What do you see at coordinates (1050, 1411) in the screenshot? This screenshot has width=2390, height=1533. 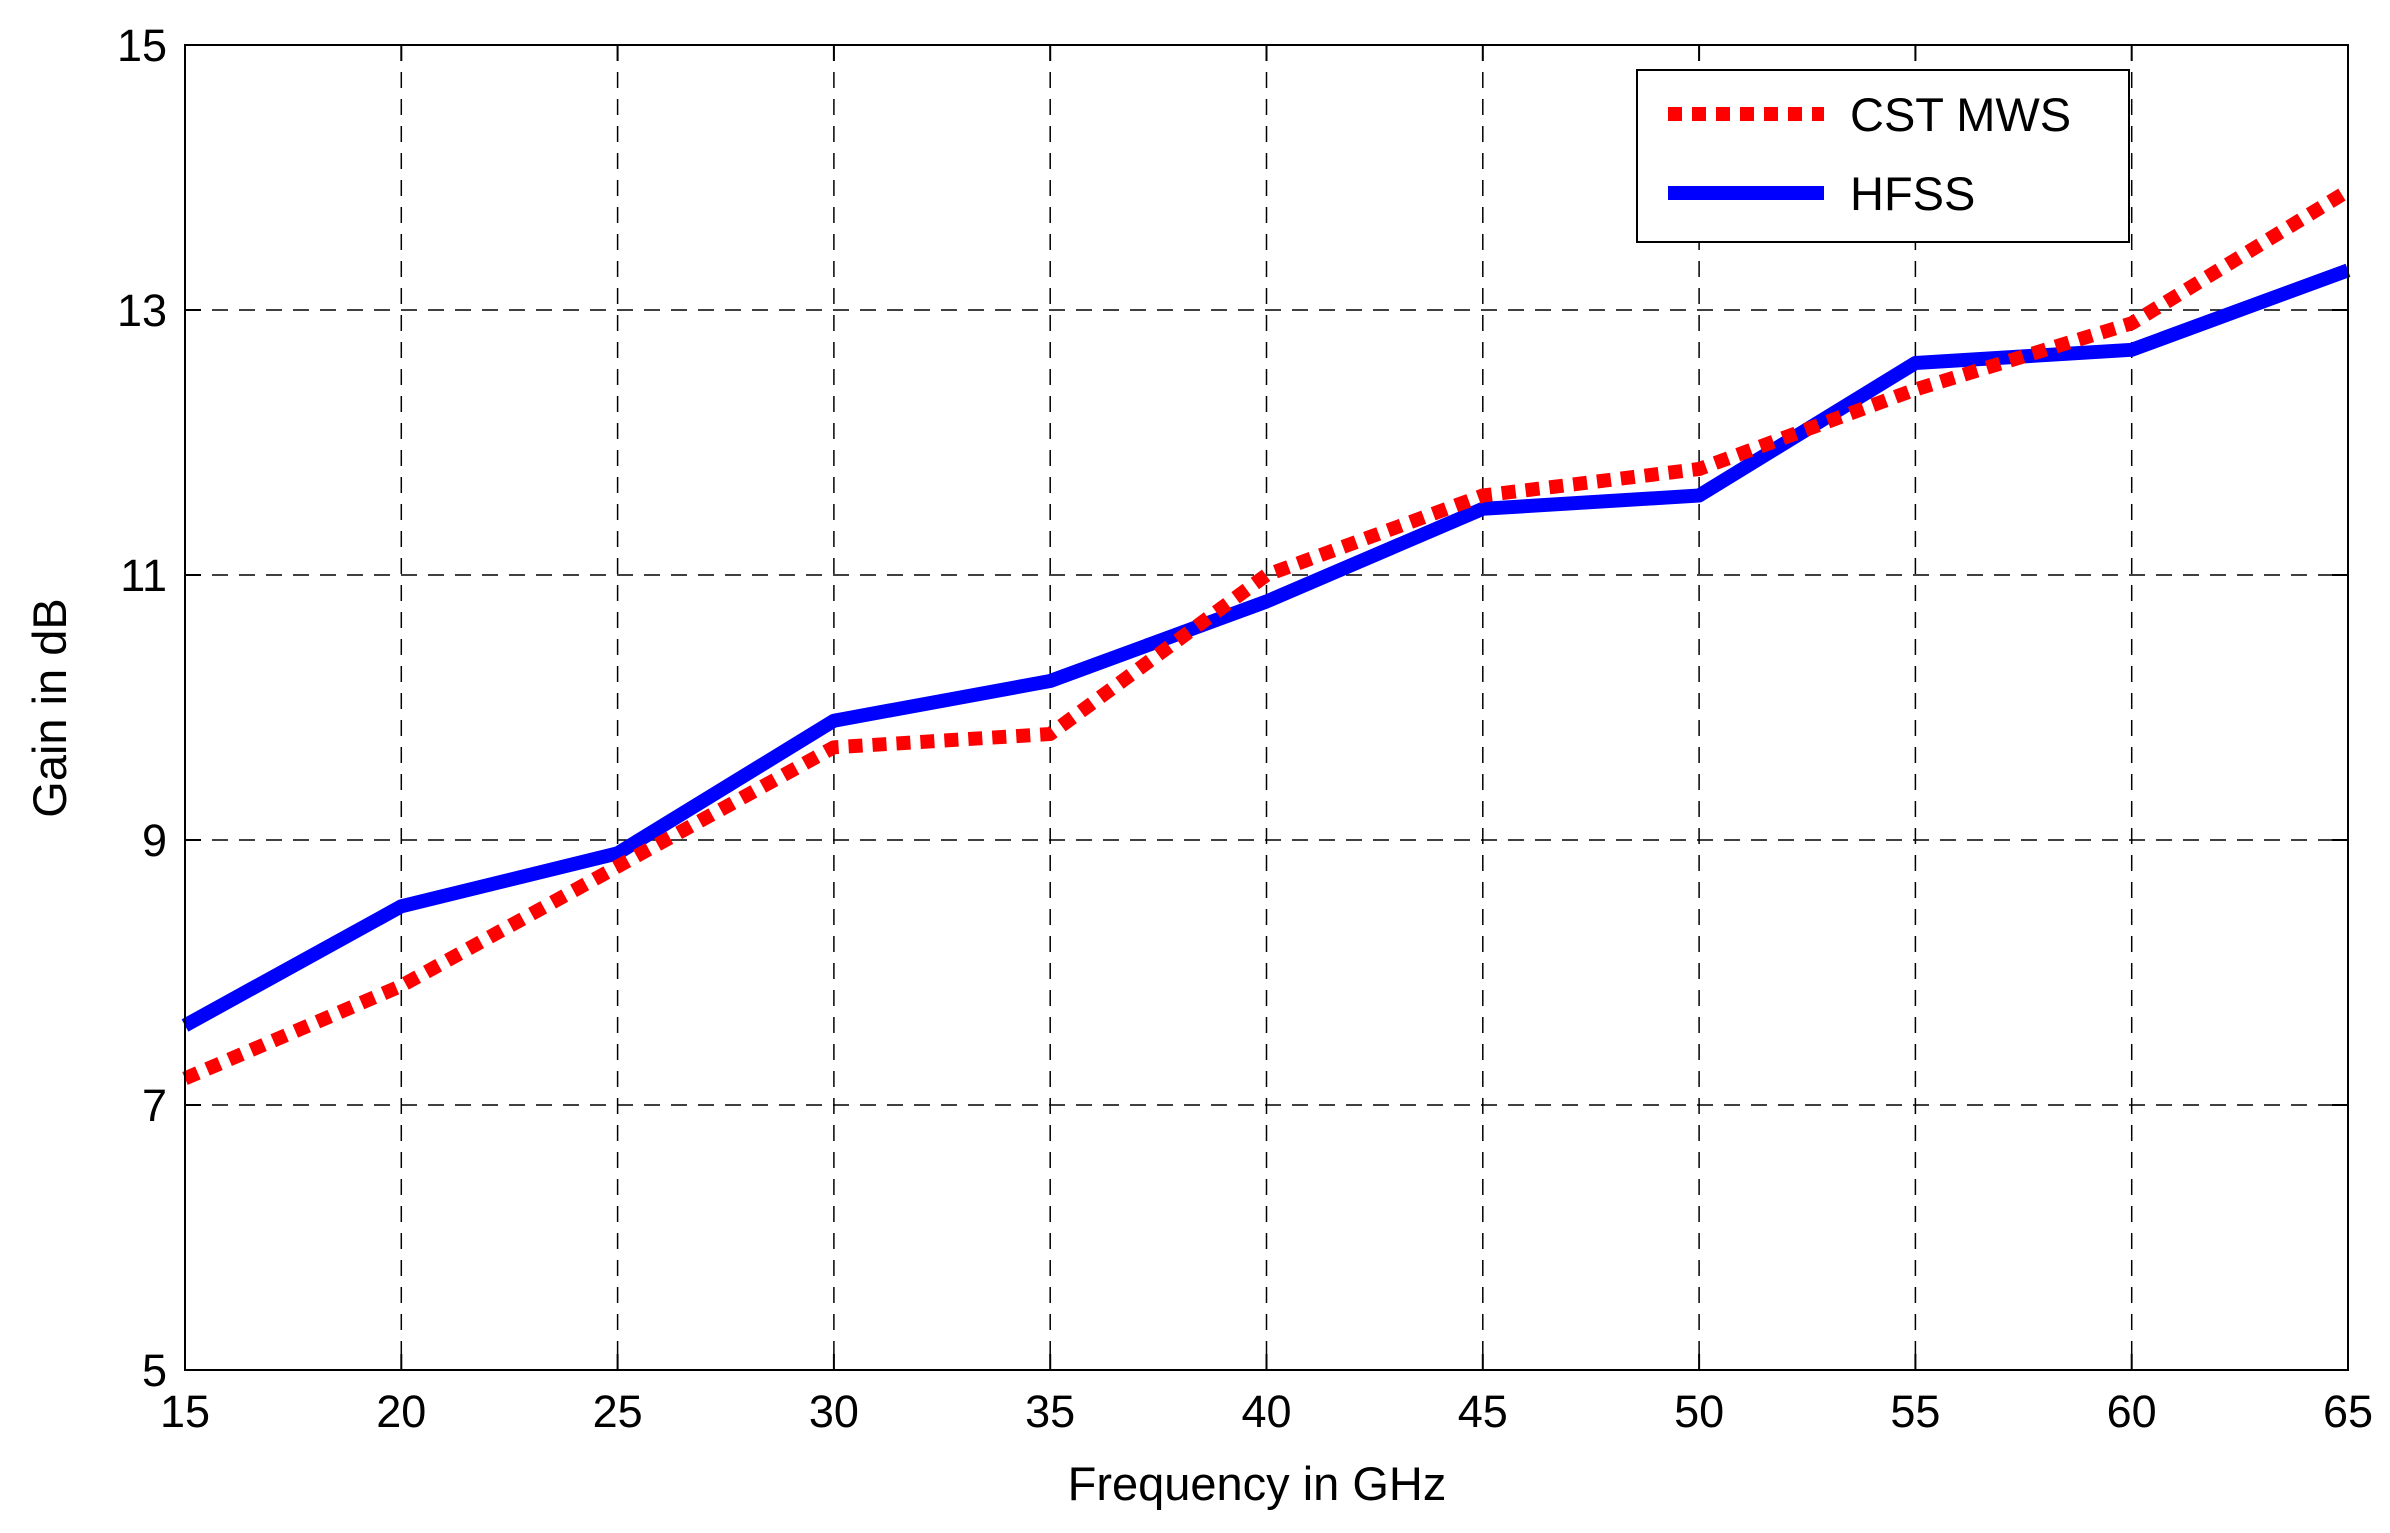 I see `x-tick-label-35: 35` at bounding box center [1050, 1411].